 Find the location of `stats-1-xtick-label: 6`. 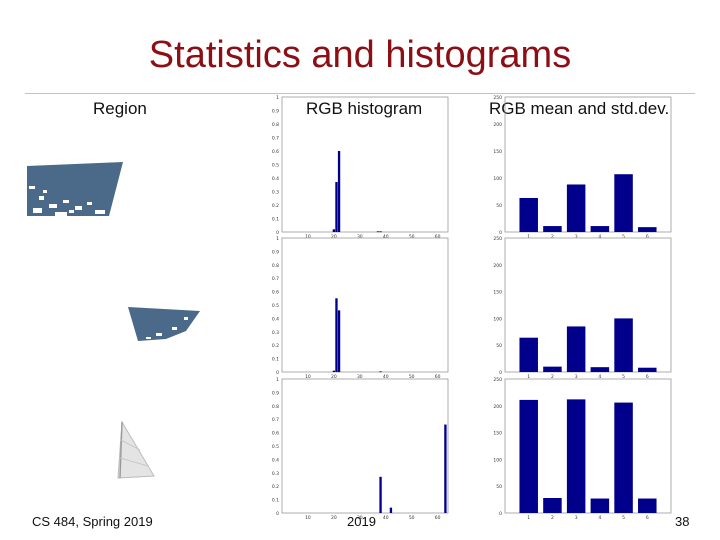

stats-1-xtick-label: 6 is located at coordinates (647, 237).